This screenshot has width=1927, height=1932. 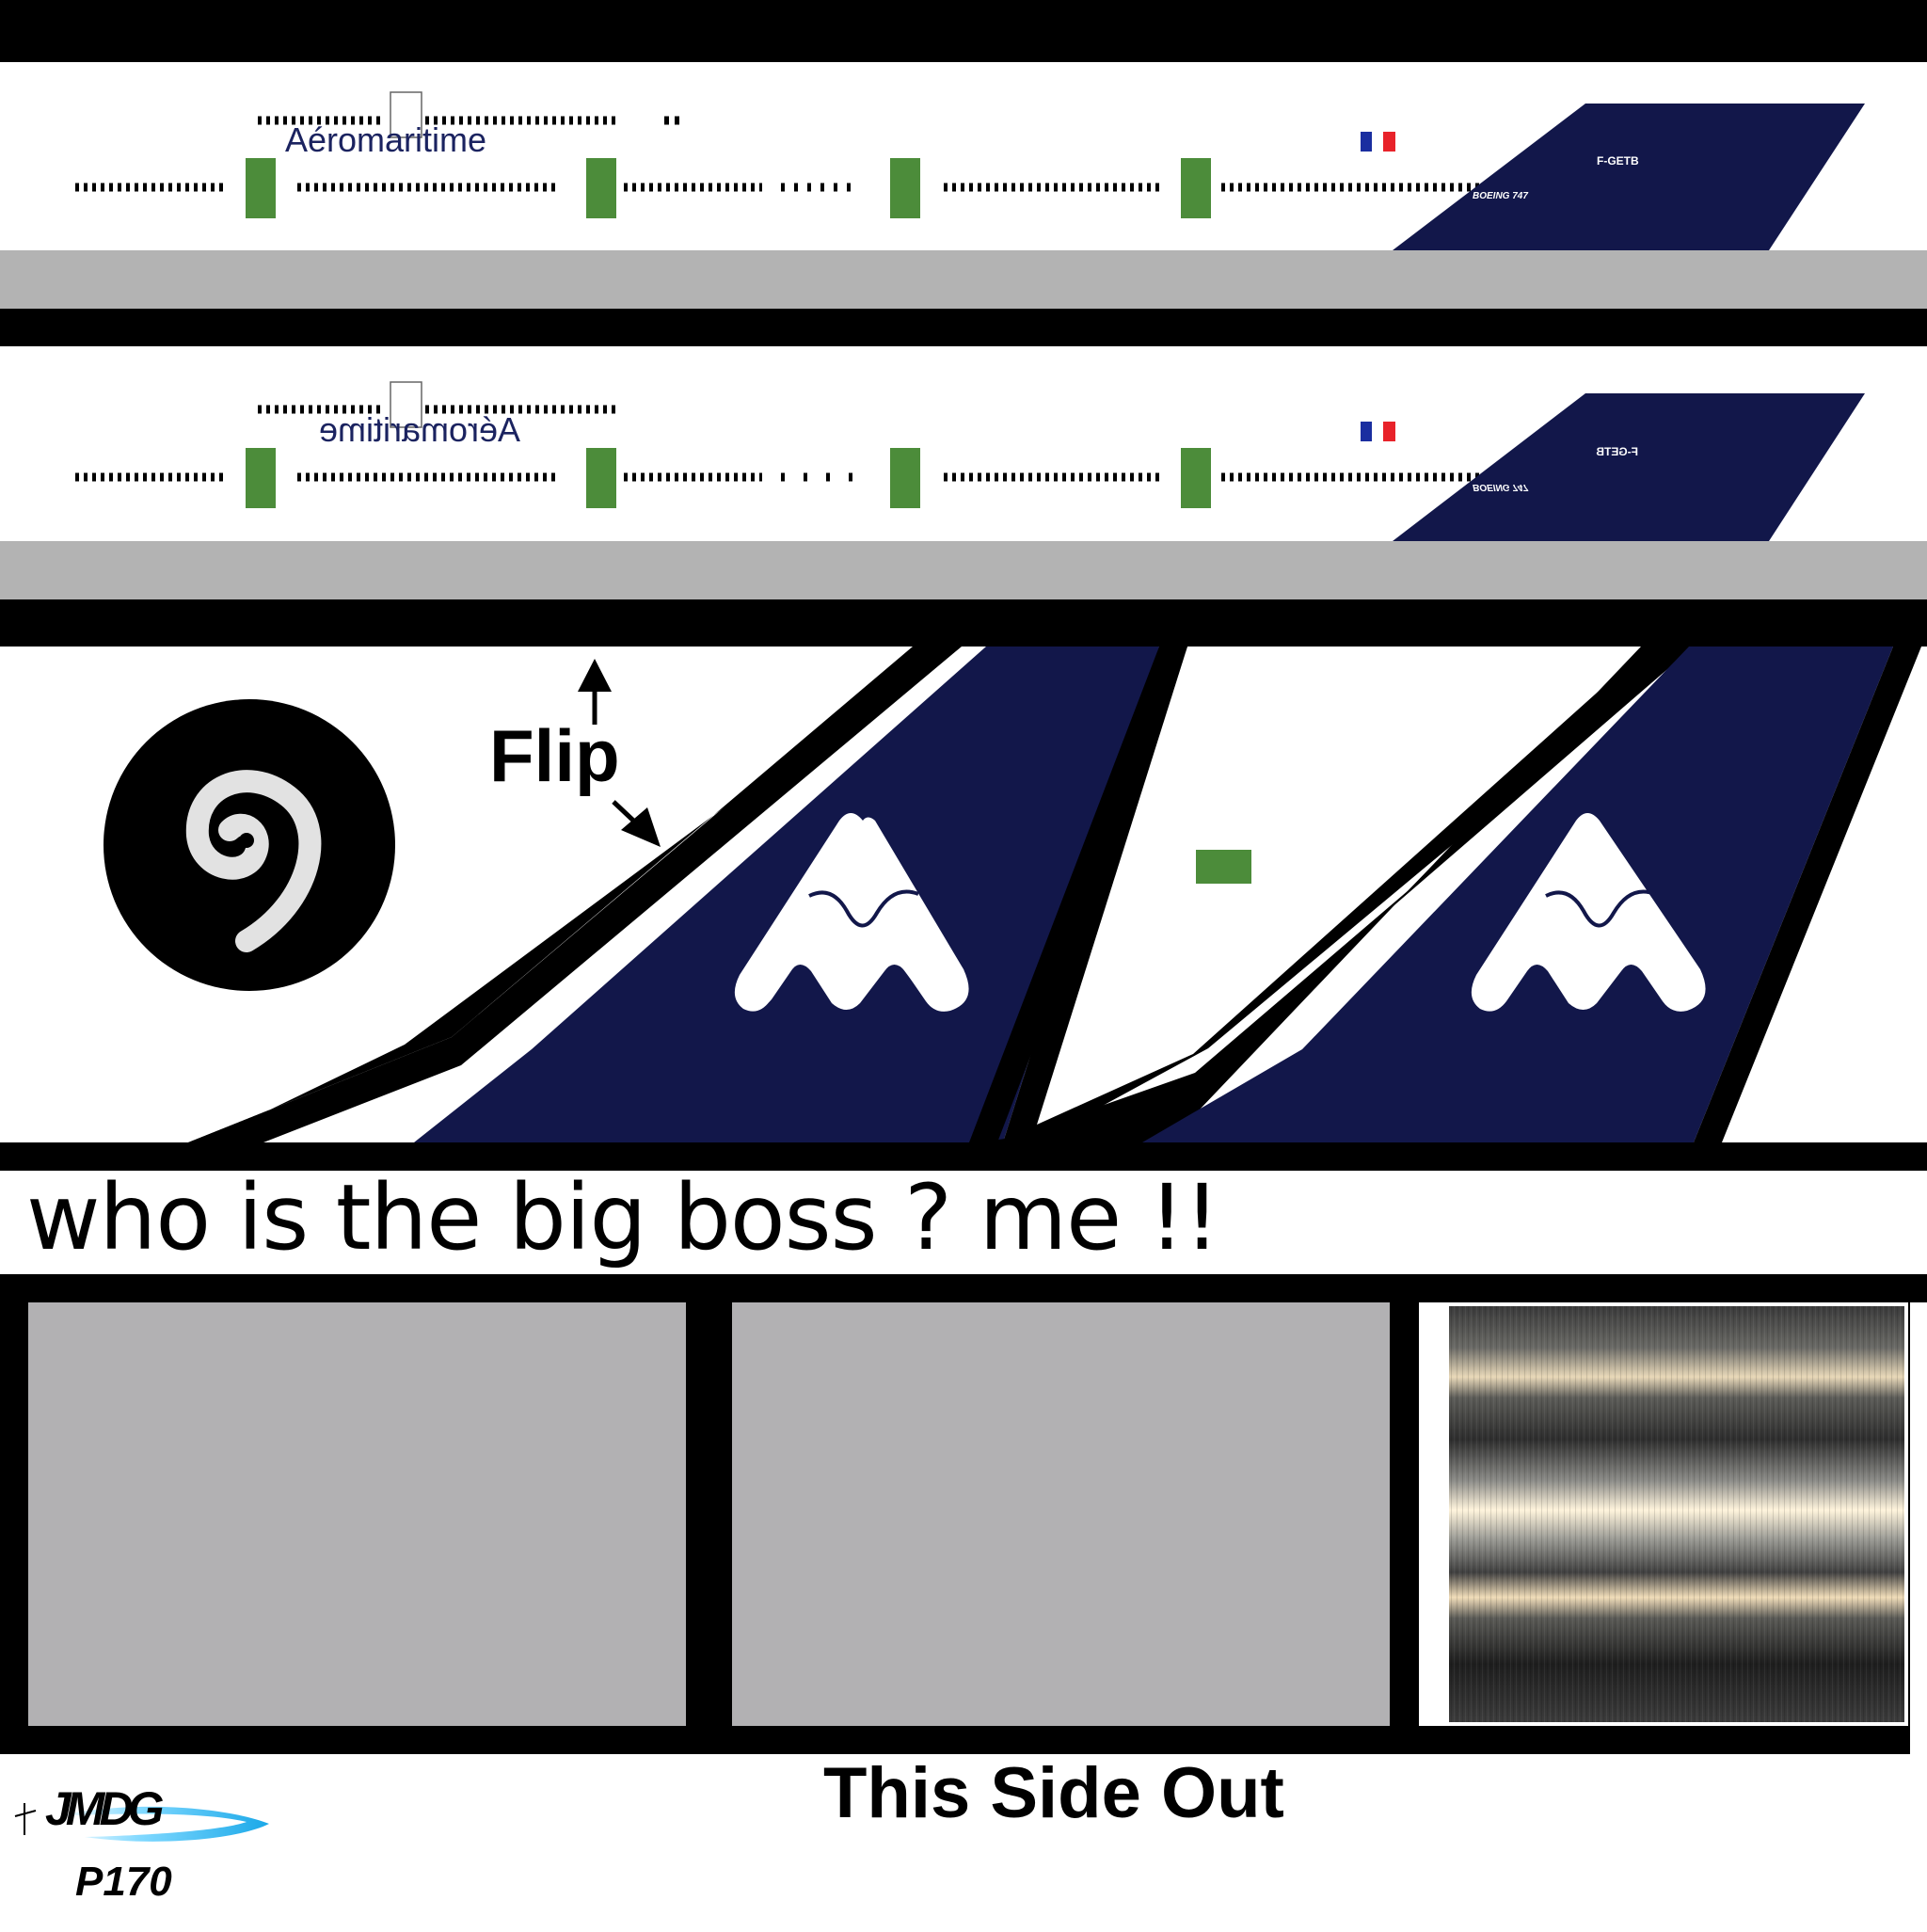 What do you see at coordinates (1618, 161) in the screenshot?
I see `registration-left: F-GETB` at bounding box center [1618, 161].